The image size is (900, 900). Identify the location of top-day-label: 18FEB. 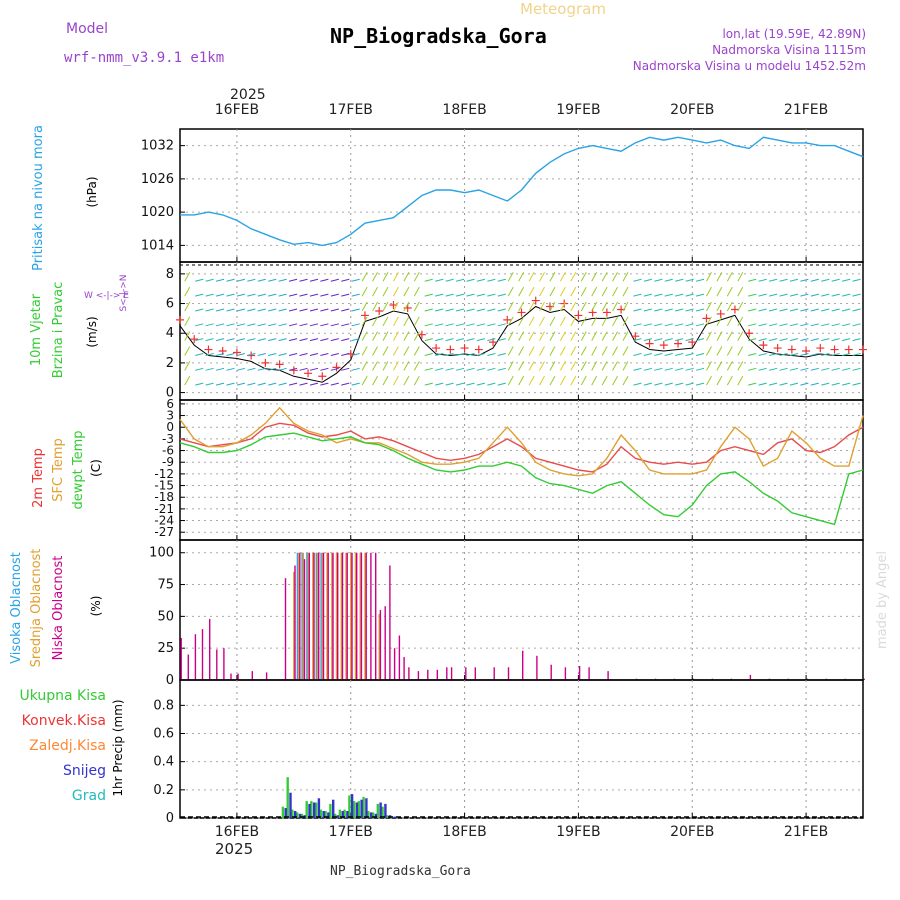
(464, 110).